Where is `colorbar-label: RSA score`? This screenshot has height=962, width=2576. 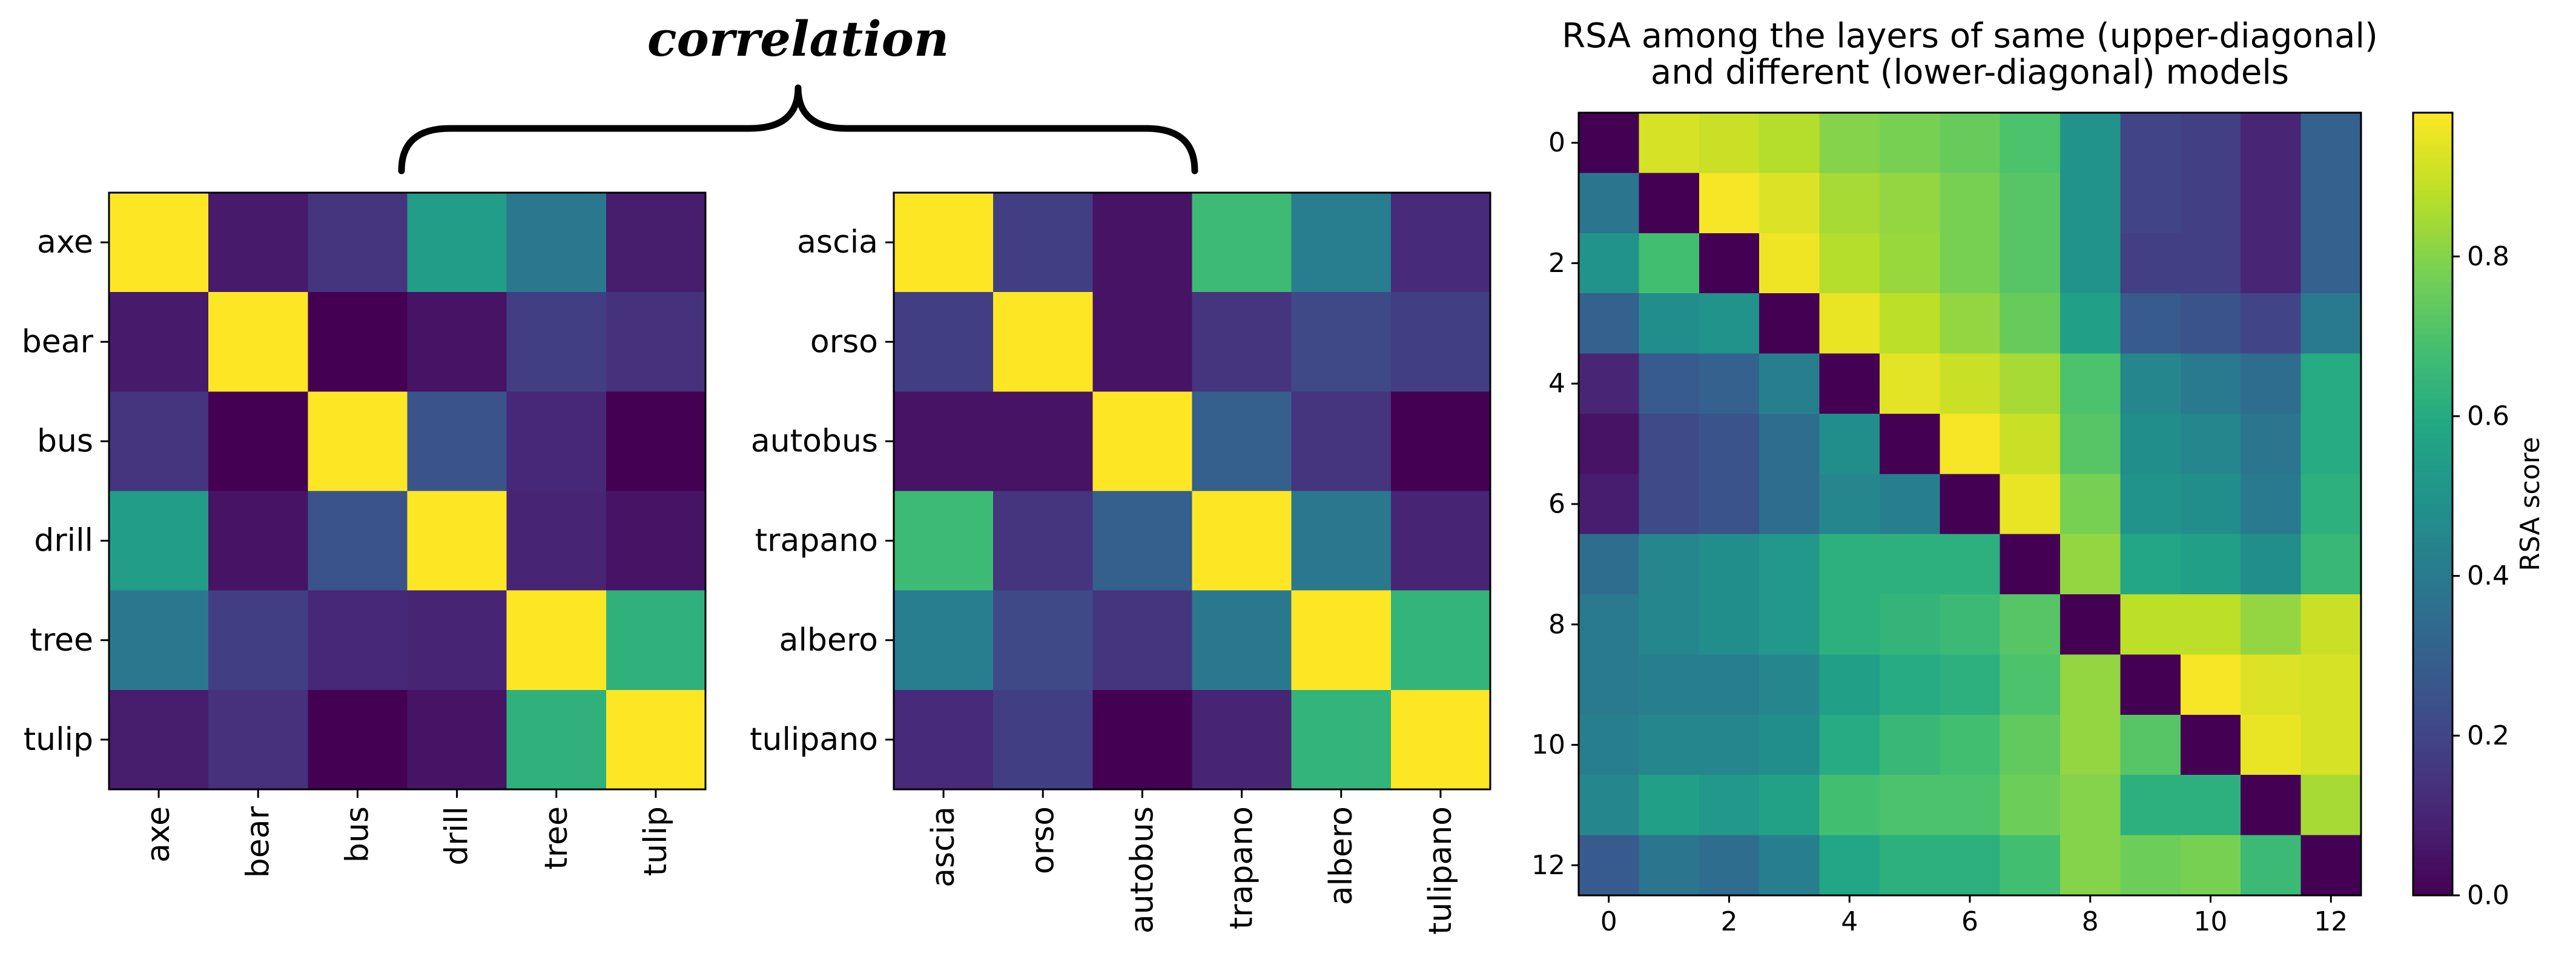
colorbar-label: RSA score is located at coordinates (2530, 504).